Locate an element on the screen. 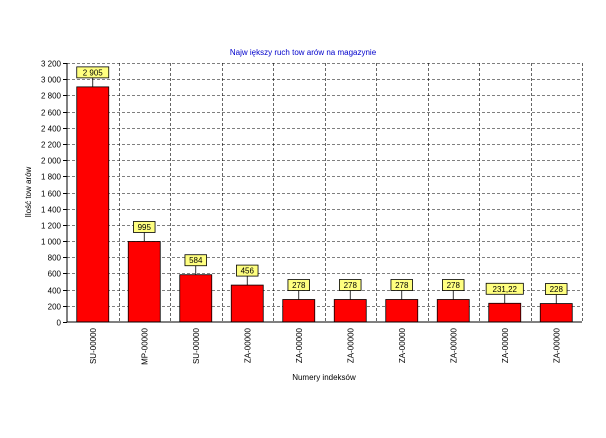 Image resolution: width=606 pixels, height=438 pixels. y-tick-label: 3 000 is located at coordinates (51, 80).